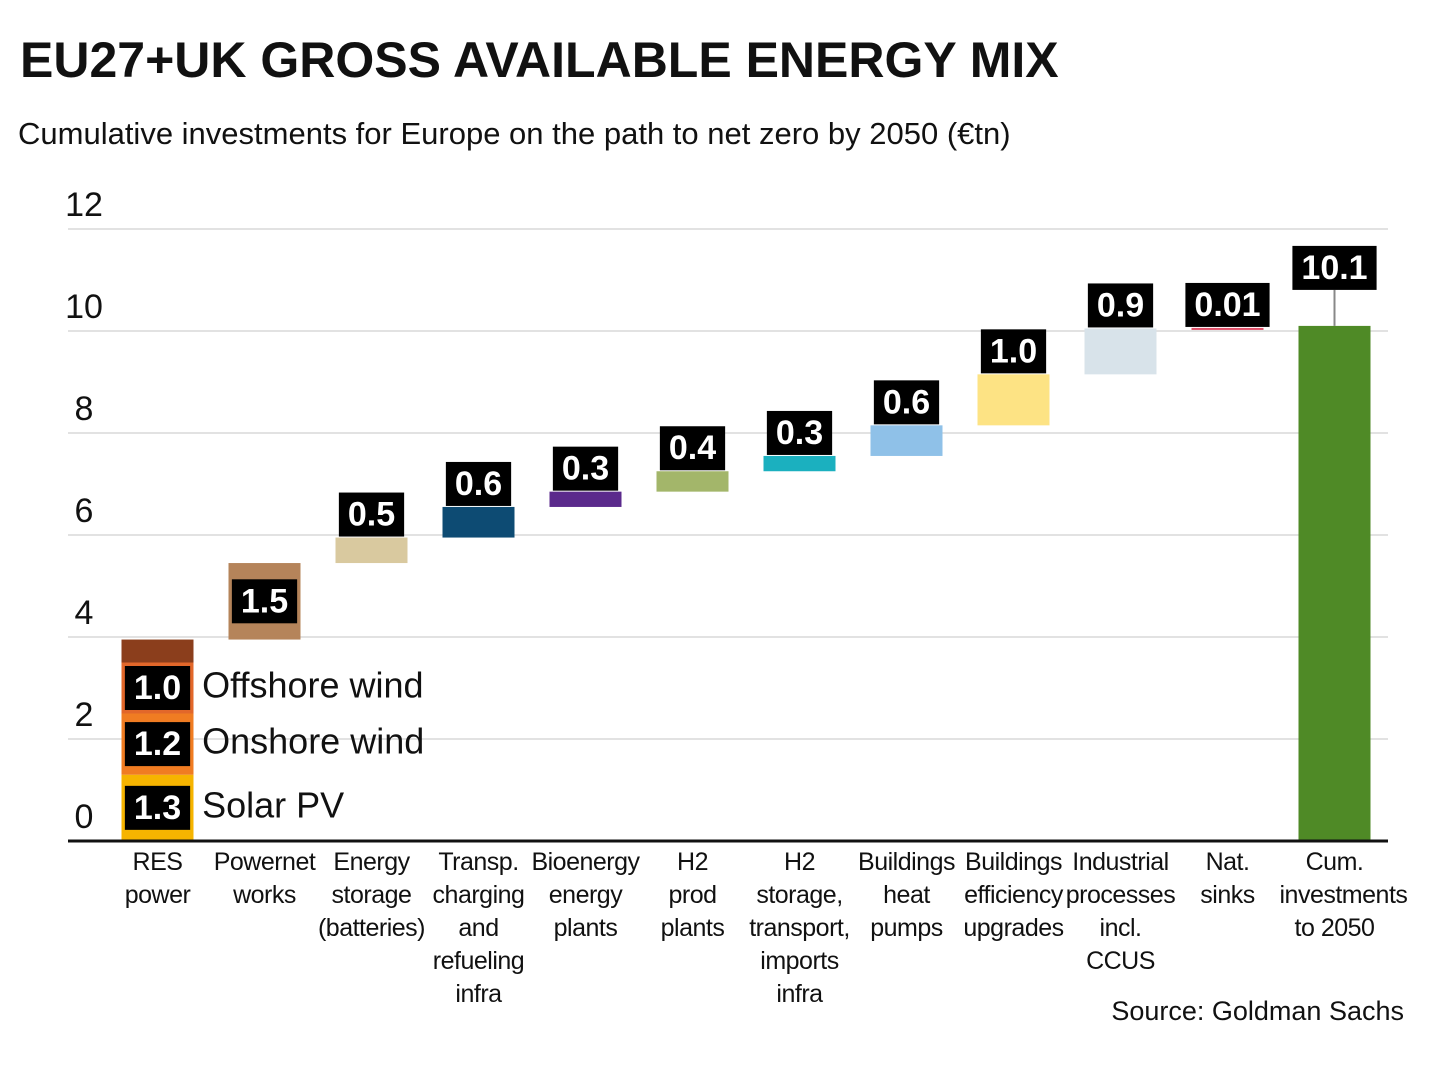  I want to click on value-label: 10.1, so click(1334, 268).